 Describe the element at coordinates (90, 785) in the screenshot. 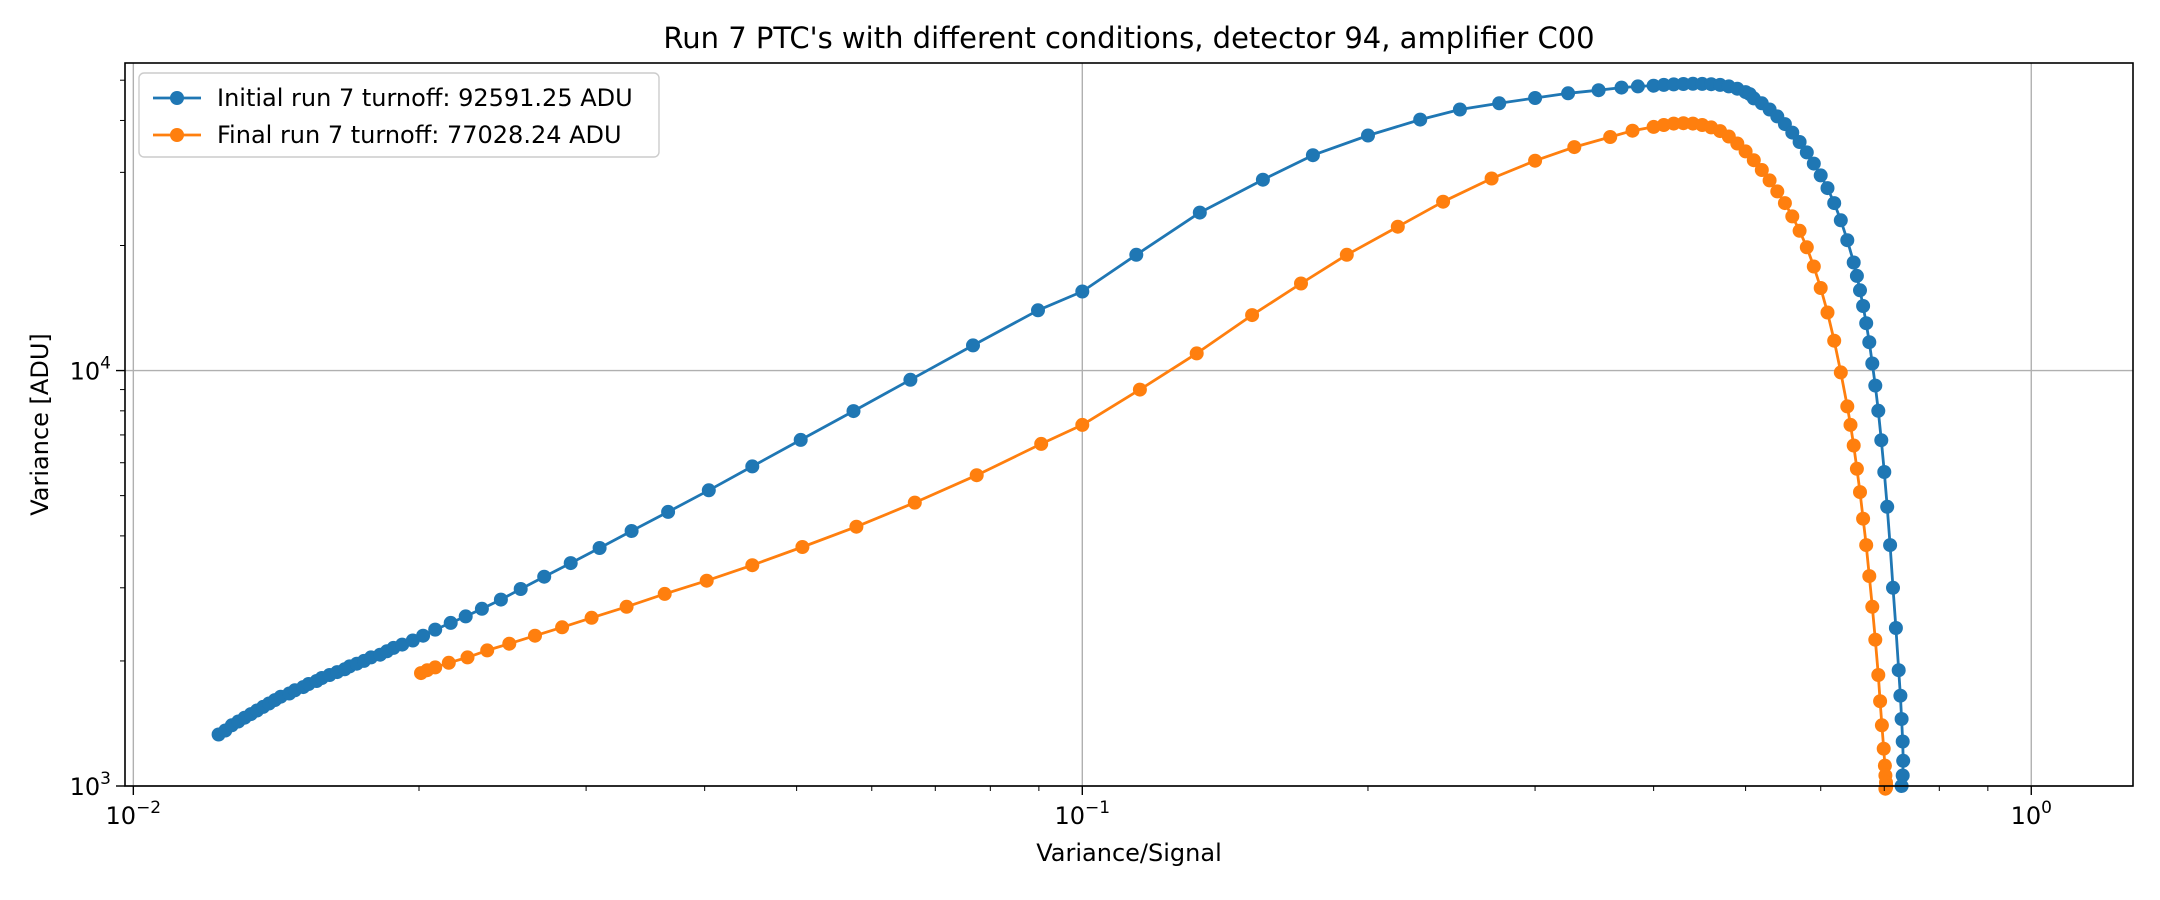

I see `y-tick-label: 10³` at that location.